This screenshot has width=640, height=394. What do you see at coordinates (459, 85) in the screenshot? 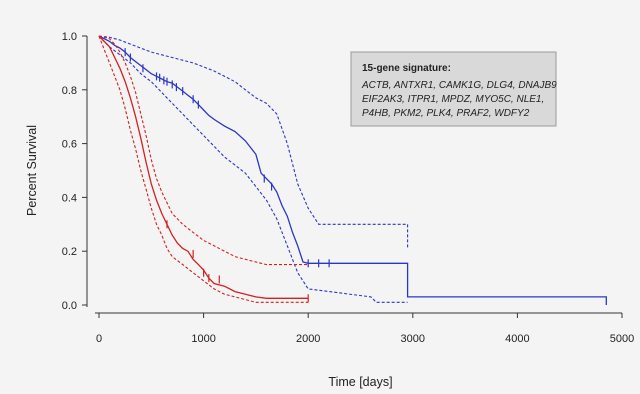
I see `legend-gene-line: ACTB, ANTXR1, CAMK1G, DLG4, DNAJB9` at bounding box center [459, 85].